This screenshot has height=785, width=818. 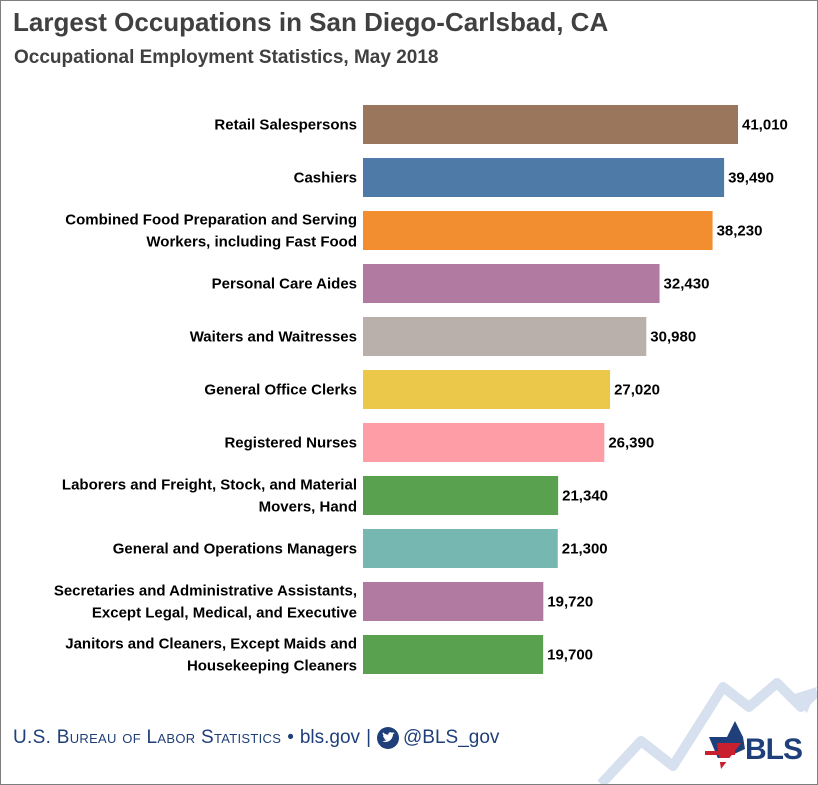 I want to click on bls-trend-decoration, so click(x=707, y=731).